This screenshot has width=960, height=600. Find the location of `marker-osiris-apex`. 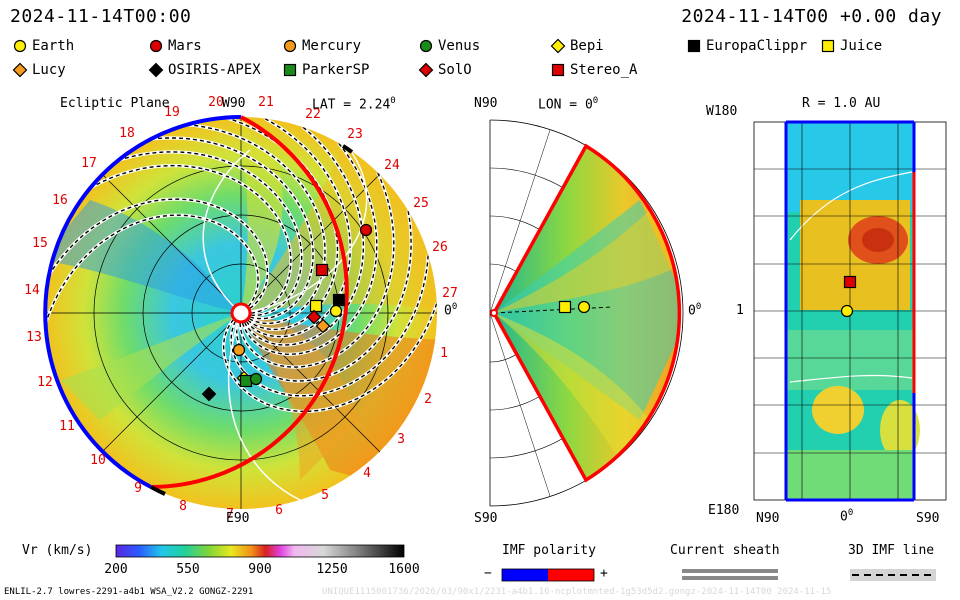

marker-osiris-apex is located at coordinates (209, 394).